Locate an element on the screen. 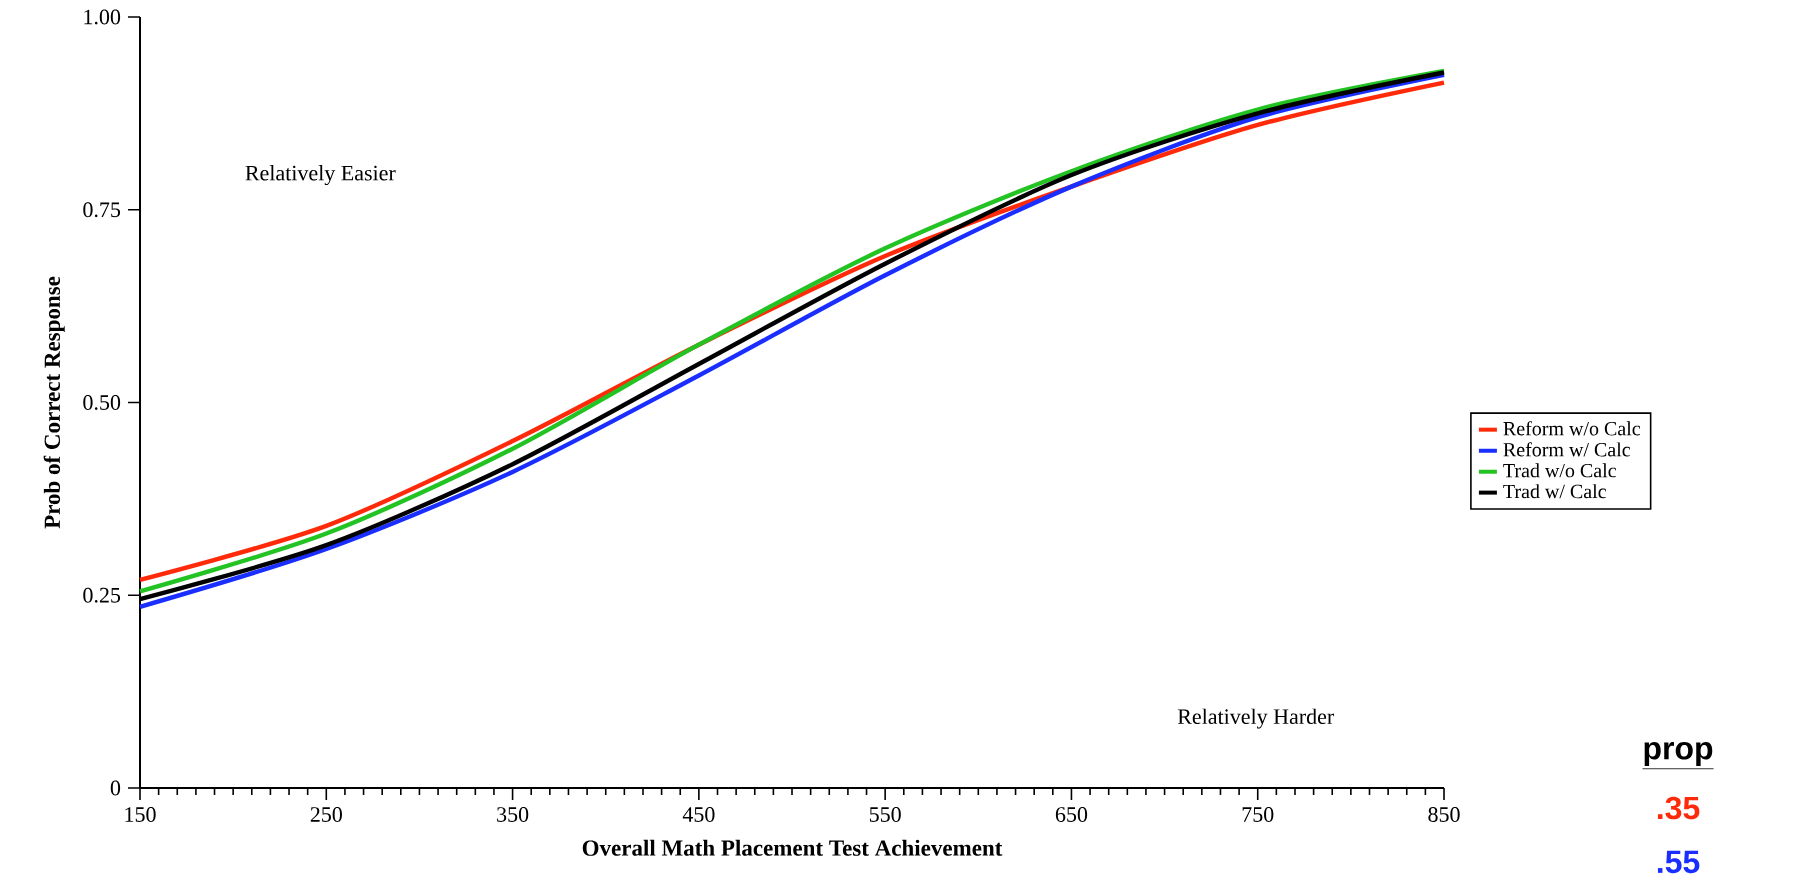 The image size is (1797, 885). legend-label: Reform w/o Calc is located at coordinates (1572, 428).